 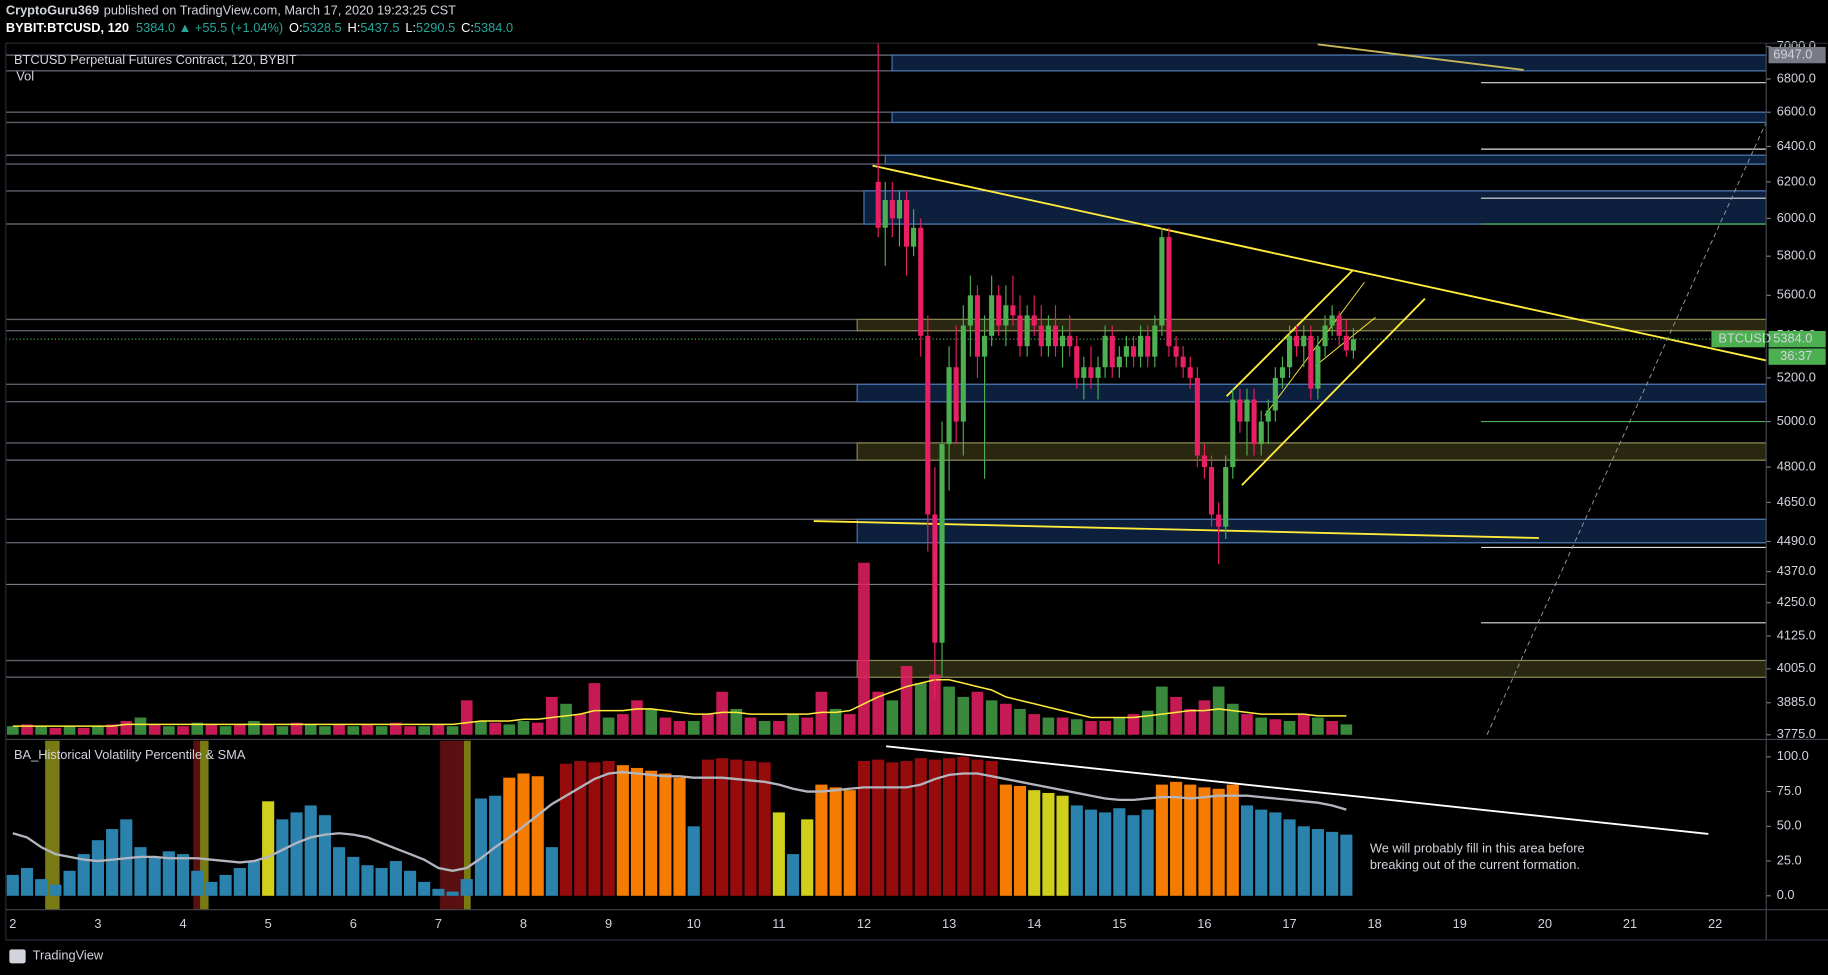 What do you see at coordinates (12, 923) in the screenshot?
I see `x-tick-label: 2` at bounding box center [12, 923].